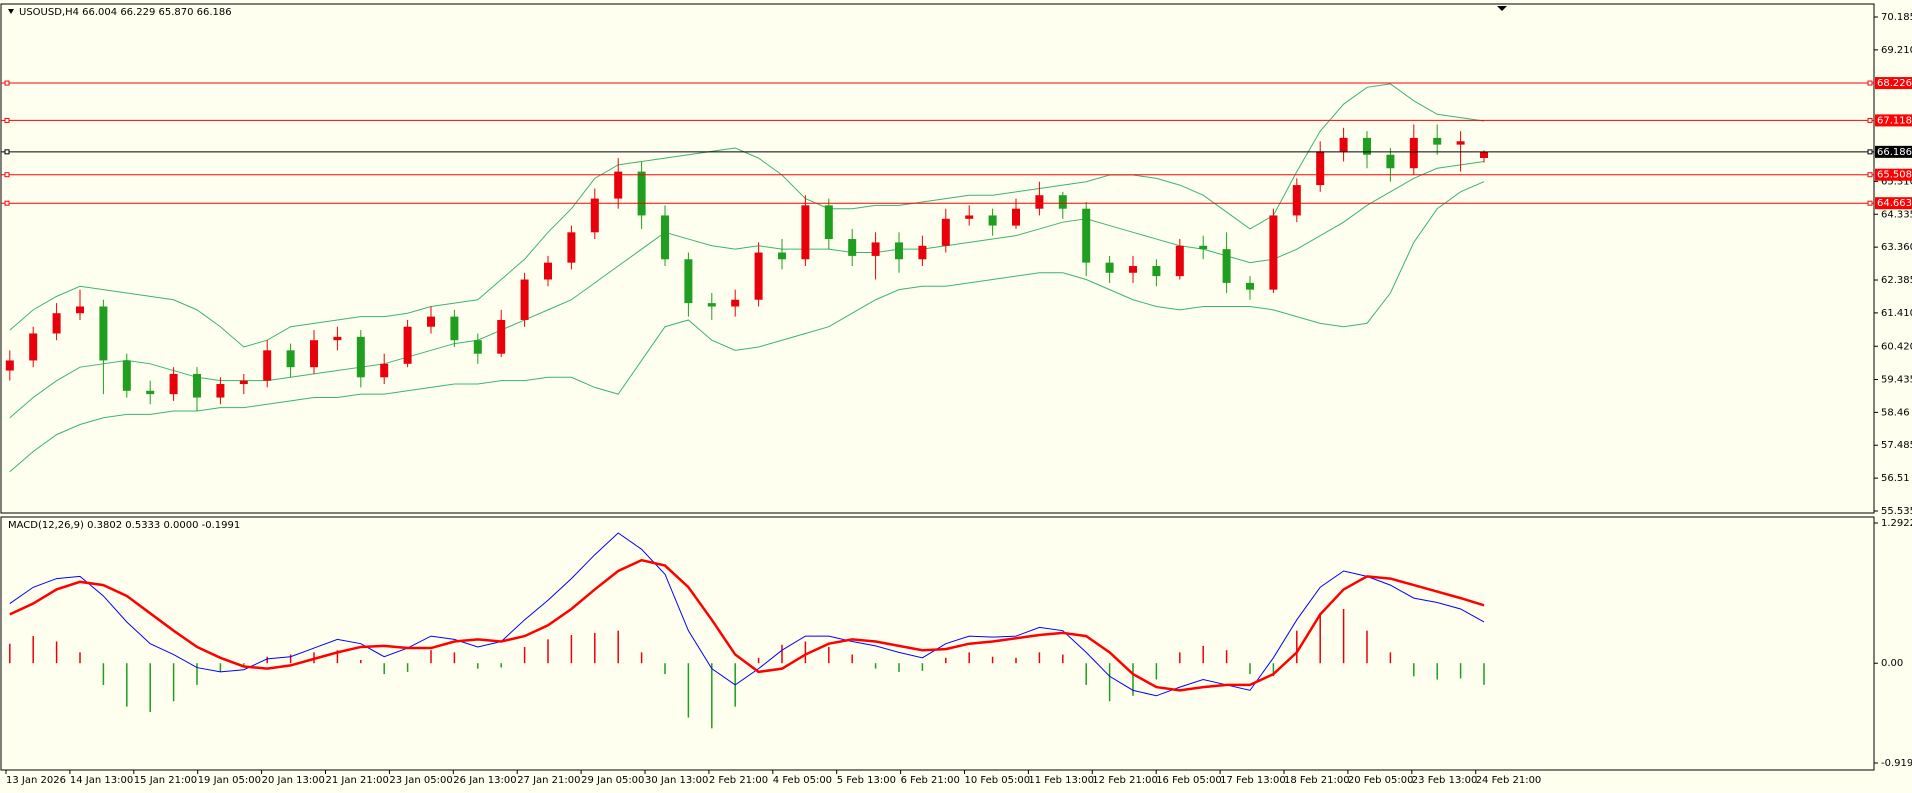 The height and width of the screenshot is (793, 1912). What do you see at coordinates (1896, 763) in the screenshot?
I see `y-tick-label: -0.9194` at bounding box center [1896, 763].